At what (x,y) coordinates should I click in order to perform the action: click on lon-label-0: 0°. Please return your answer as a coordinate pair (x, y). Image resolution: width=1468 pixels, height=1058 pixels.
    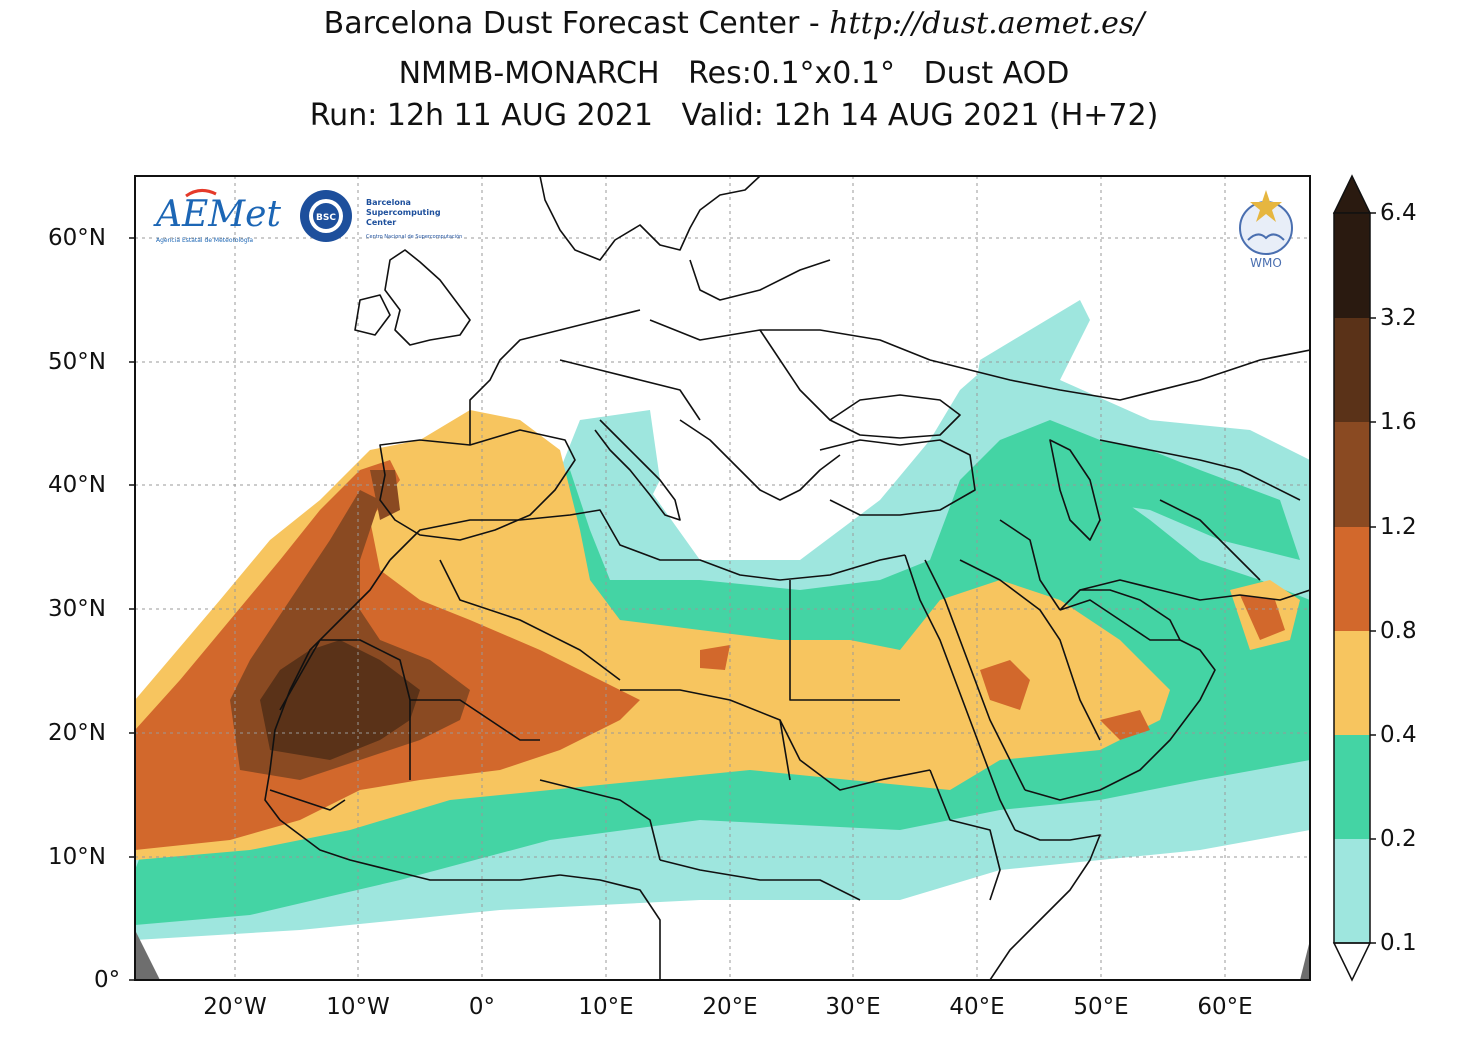
    Looking at the image, I should click on (482, 1007).